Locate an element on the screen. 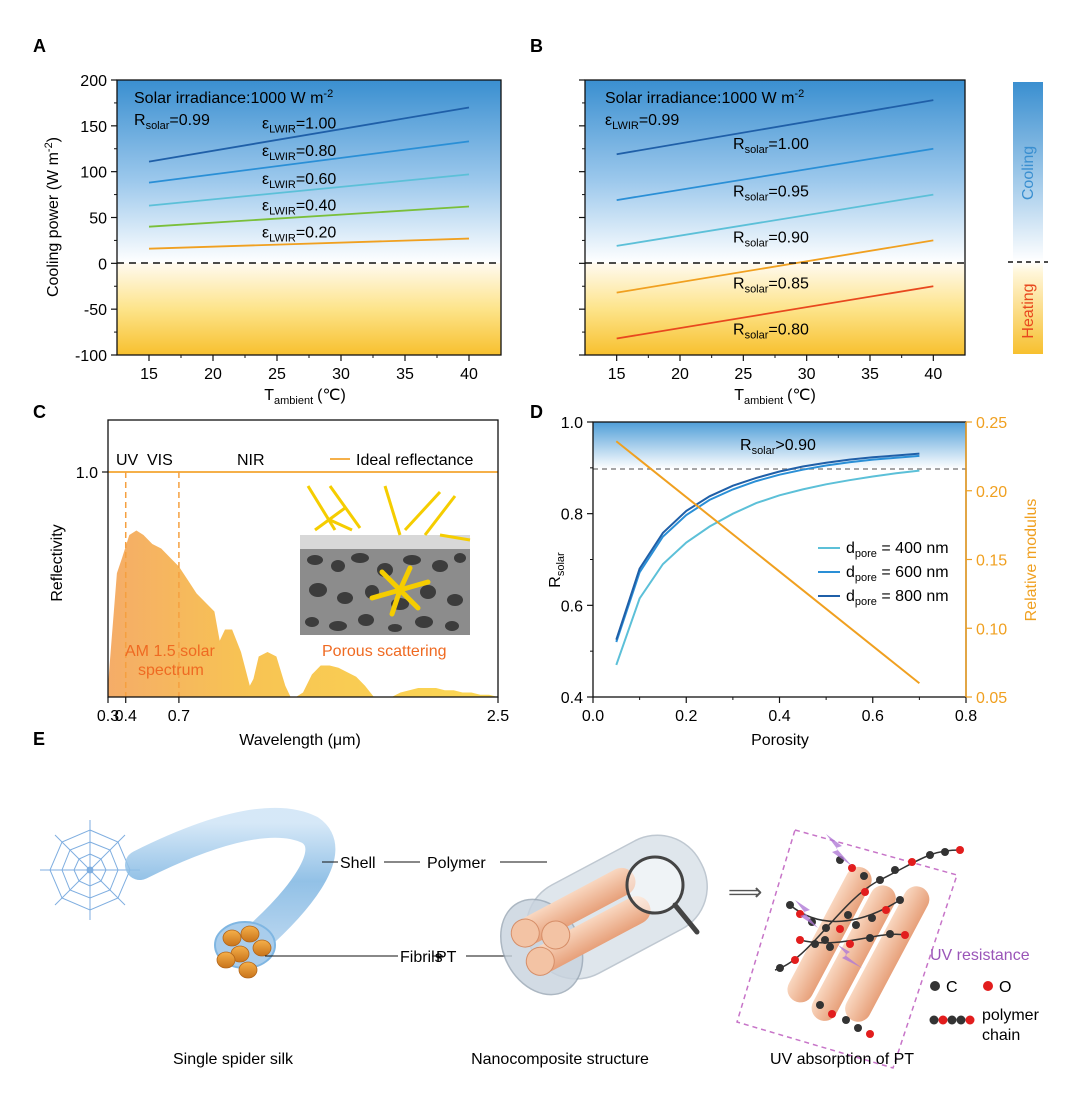 The image size is (1080, 1103). y-tick-label: 200 is located at coordinates (93, 81).